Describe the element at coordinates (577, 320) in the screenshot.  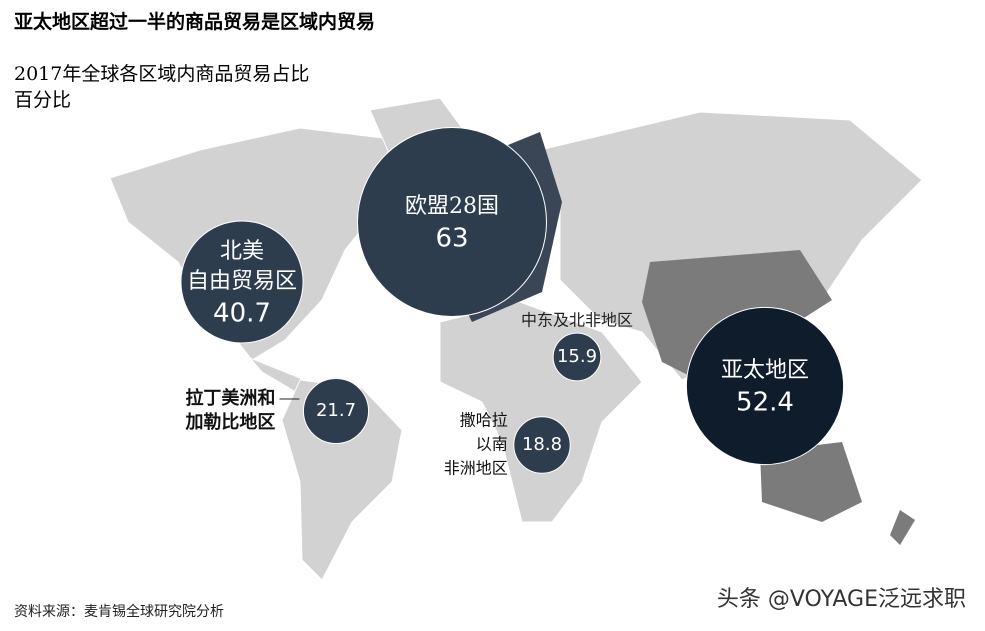
I see `region-label: 中东及北非地区` at that location.